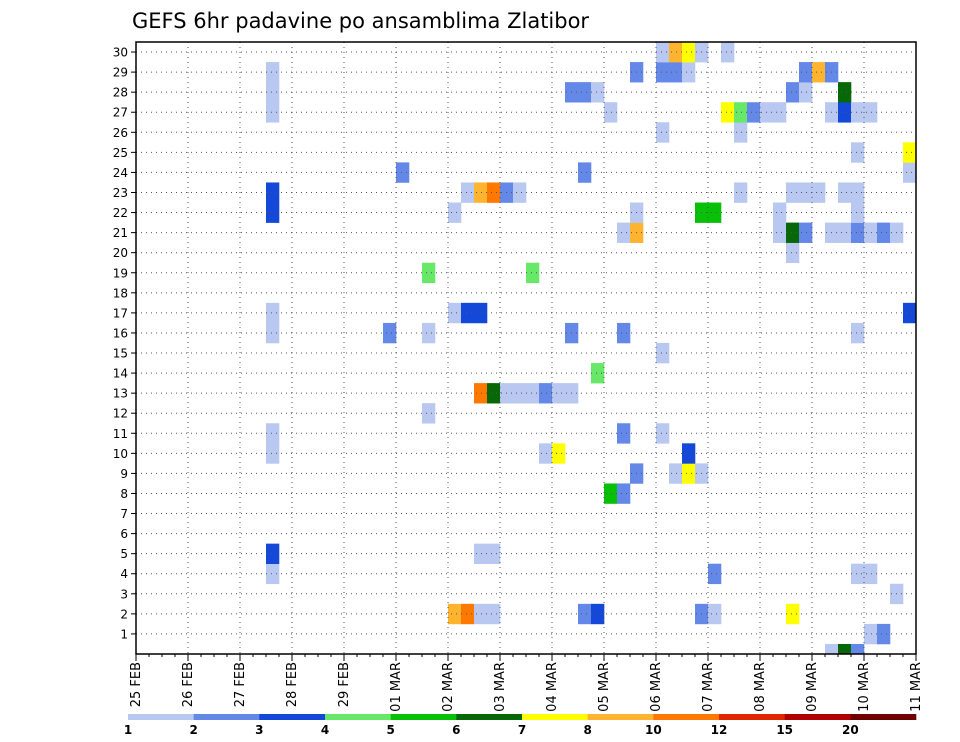  What do you see at coordinates (784, 730) in the screenshot?
I see `legend-label-15: 15` at bounding box center [784, 730].